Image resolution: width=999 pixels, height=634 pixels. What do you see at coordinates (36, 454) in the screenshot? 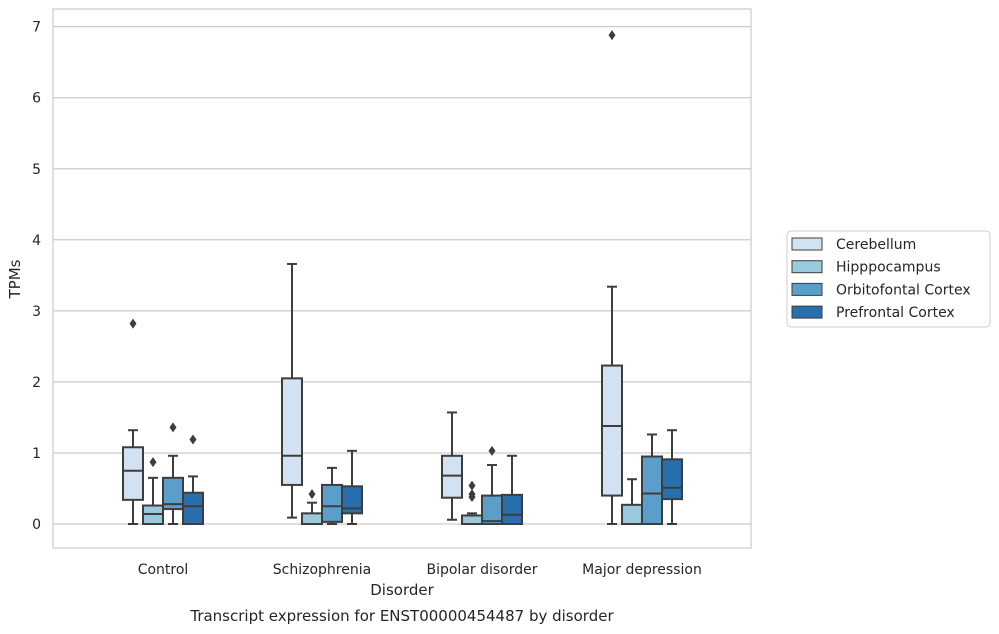
I see `y-tick-label: 1` at bounding box center [36, 454].